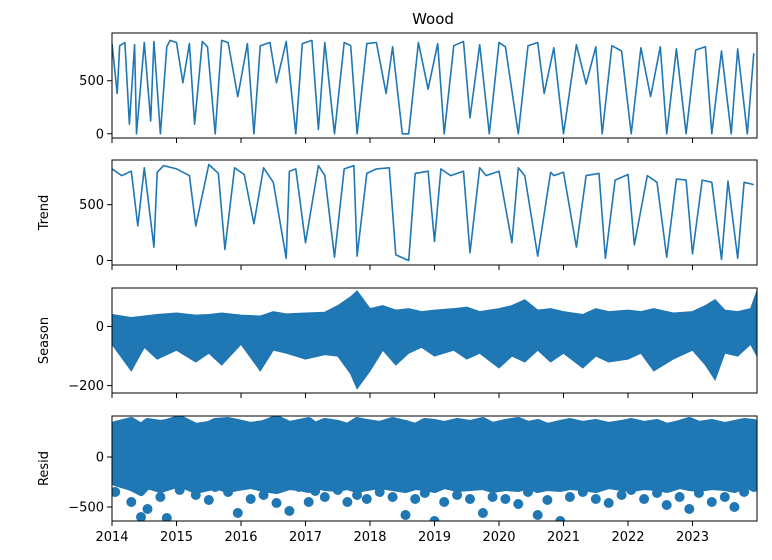 The image size is (772, 560). I want to click on trend-series, so click(433, 212).